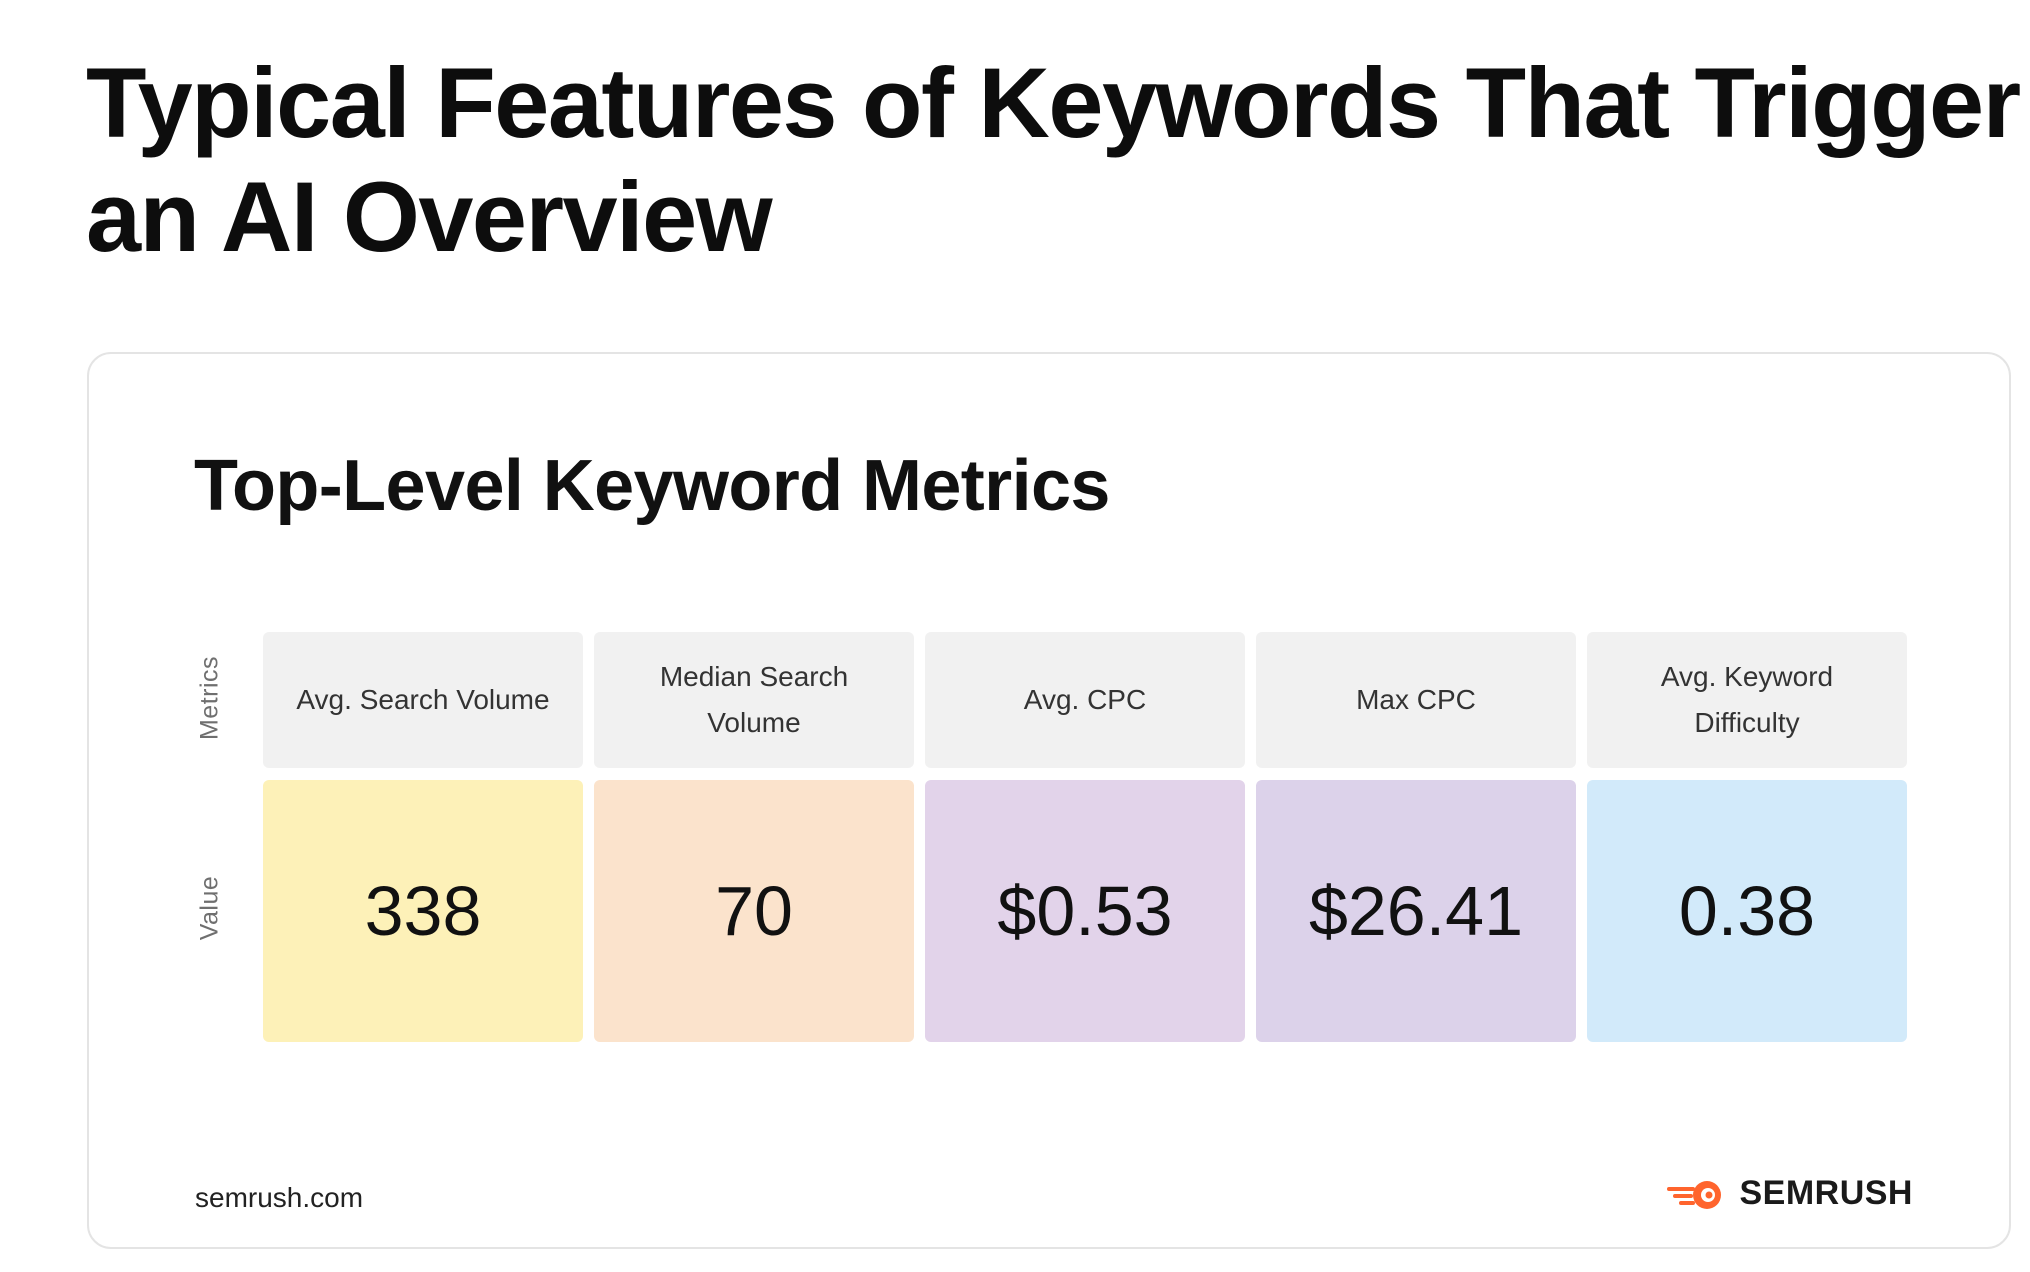 Image resolution: width=2030 pixels, height=1272 pixels. Describe the element at coordinates (652, 486) in the screenshot. I see `chart-title: Top-Level Keyword Metrics` at that location.